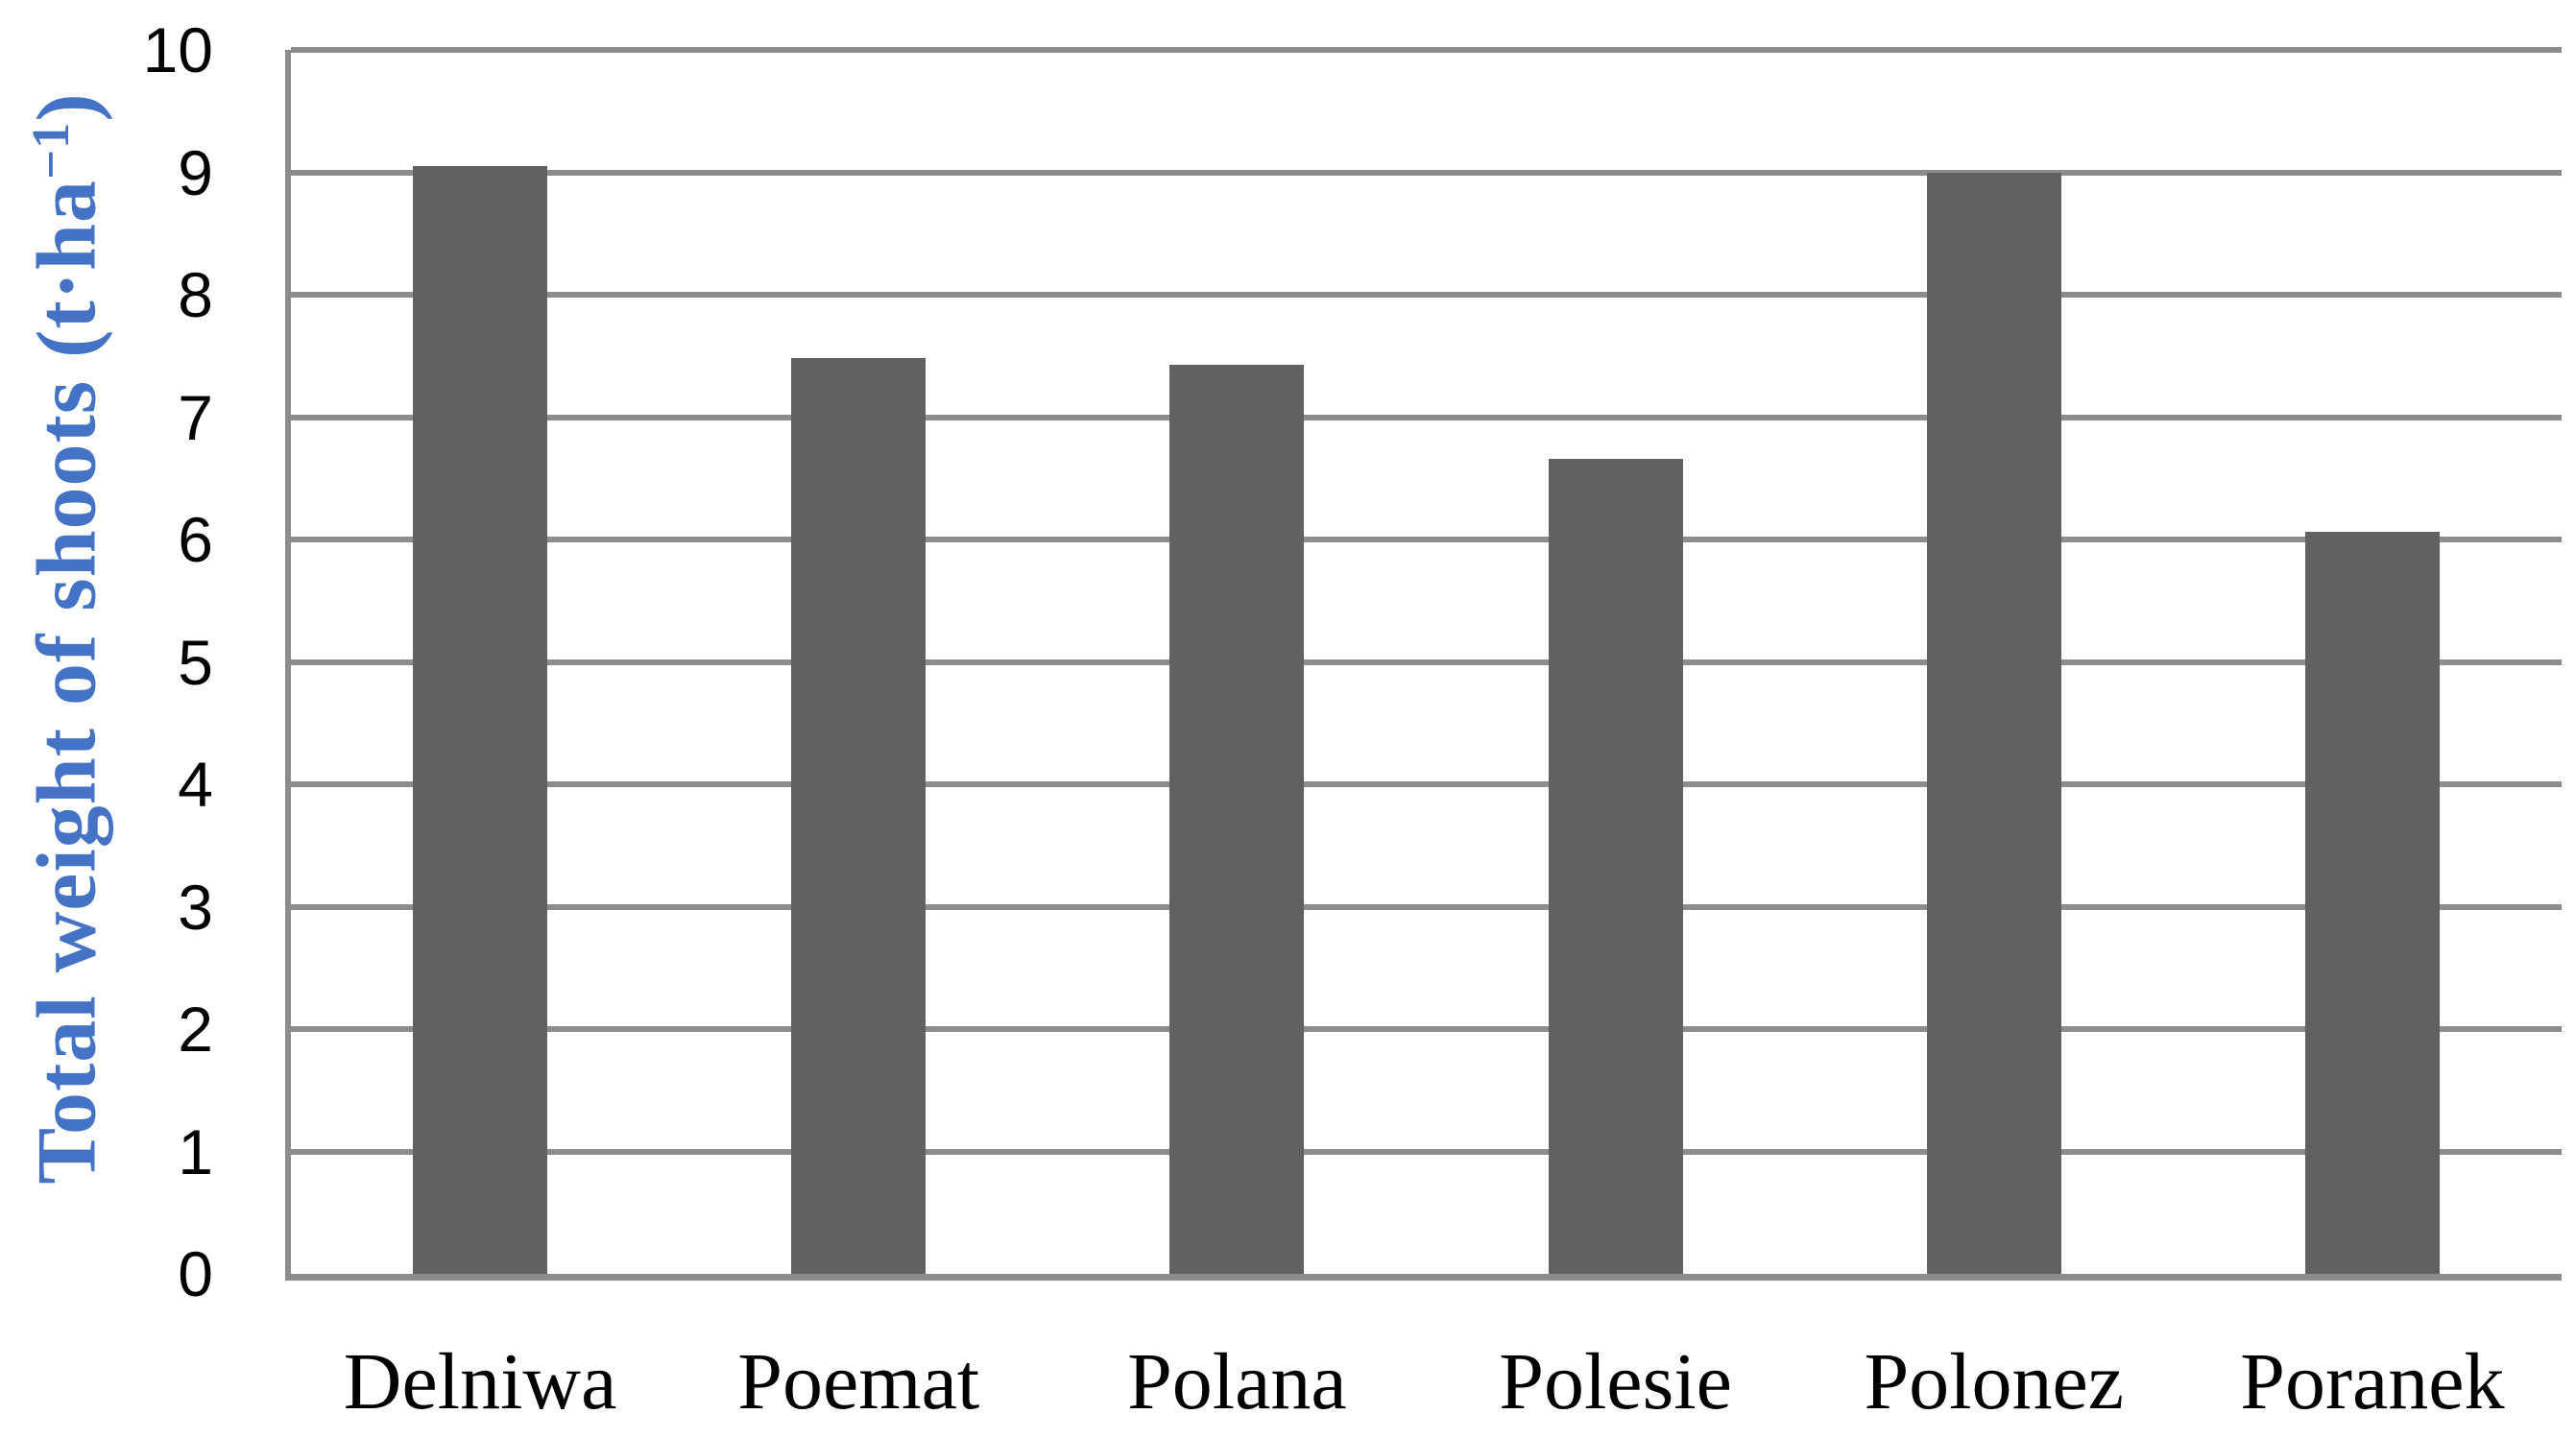  Describe the element at coordinates (858, 1381) in the screenshot. I see `x-category-label-poemat: Poemat` at that location.